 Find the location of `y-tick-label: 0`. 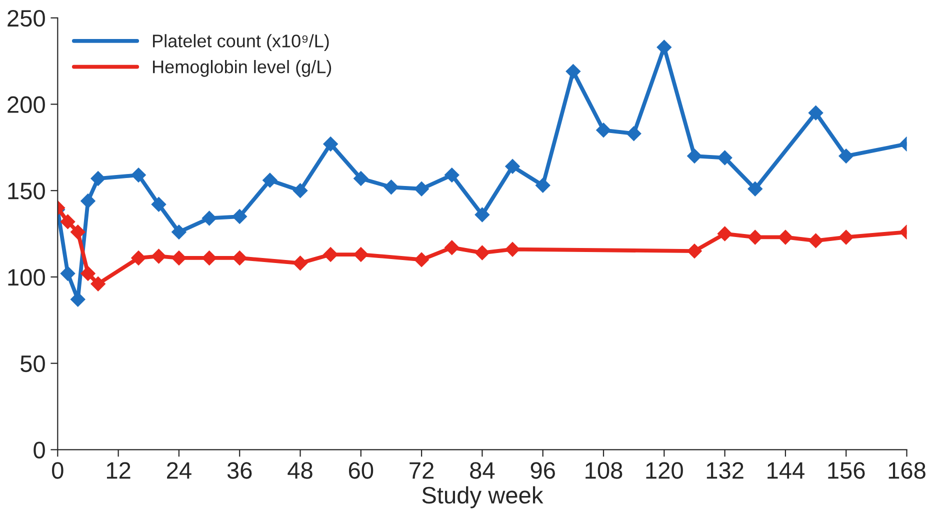

y-tick-label: 0 is located at coordinates (39, 450).